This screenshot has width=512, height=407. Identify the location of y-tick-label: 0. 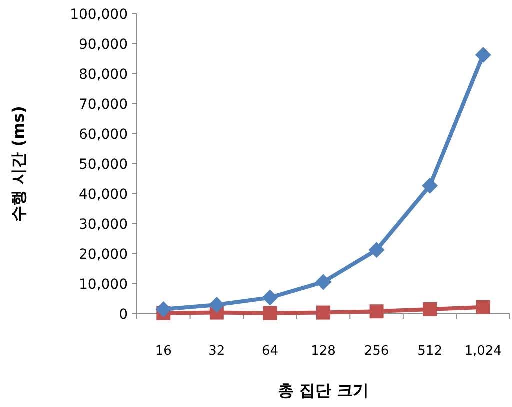
(123, 315).